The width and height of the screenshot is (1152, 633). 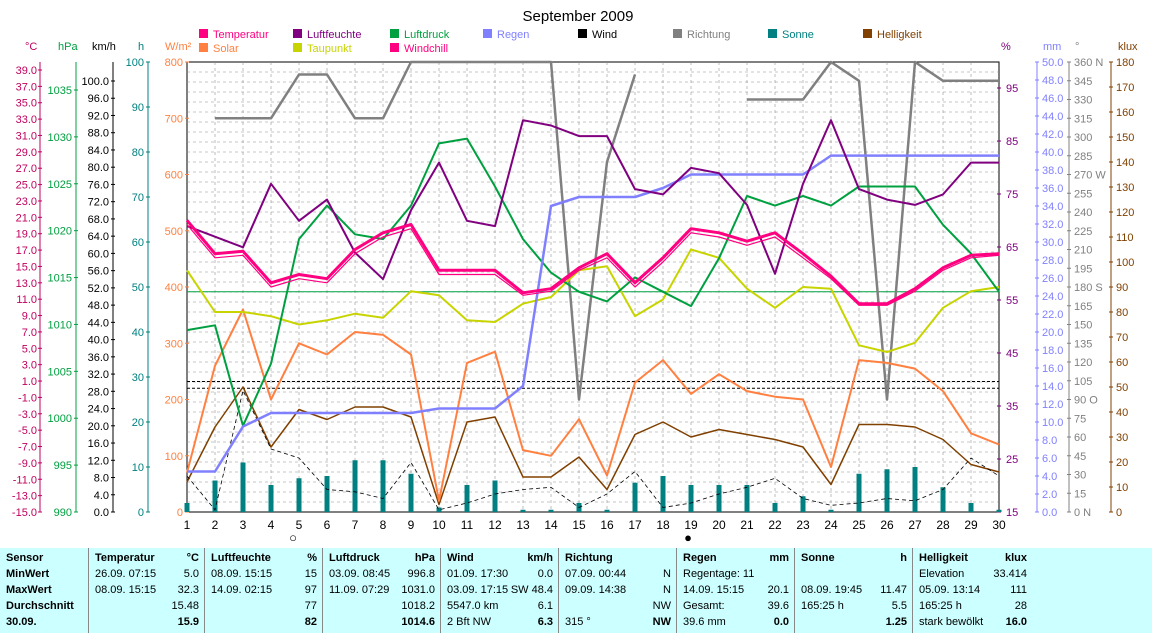 I want to click on axis-tick-temp: 7.0, so click(x=29, y=333).